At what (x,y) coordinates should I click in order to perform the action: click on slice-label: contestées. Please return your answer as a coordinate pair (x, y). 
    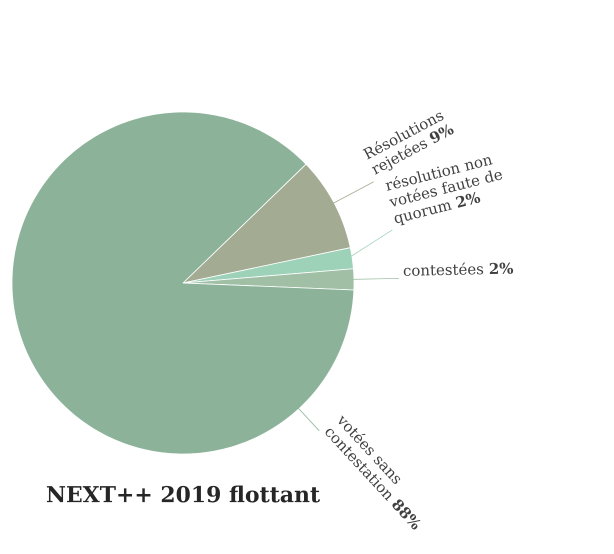
    Looking at the image, I should click on (444, 269).